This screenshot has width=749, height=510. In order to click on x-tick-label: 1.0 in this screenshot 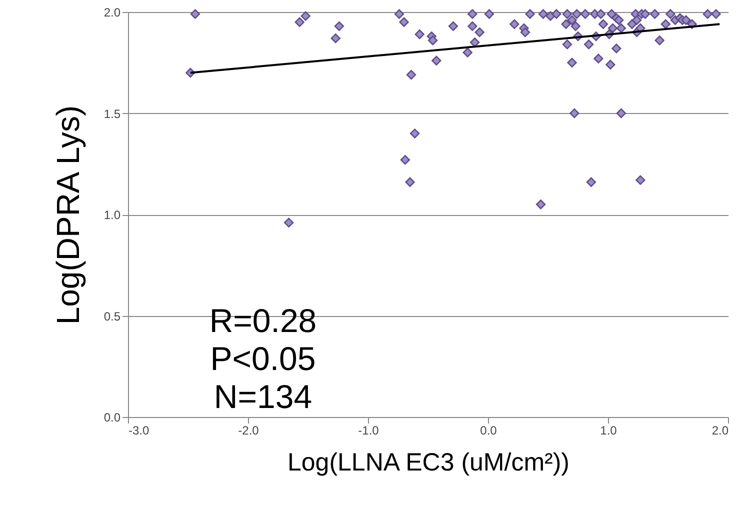, I will do `click(609, 431)`.